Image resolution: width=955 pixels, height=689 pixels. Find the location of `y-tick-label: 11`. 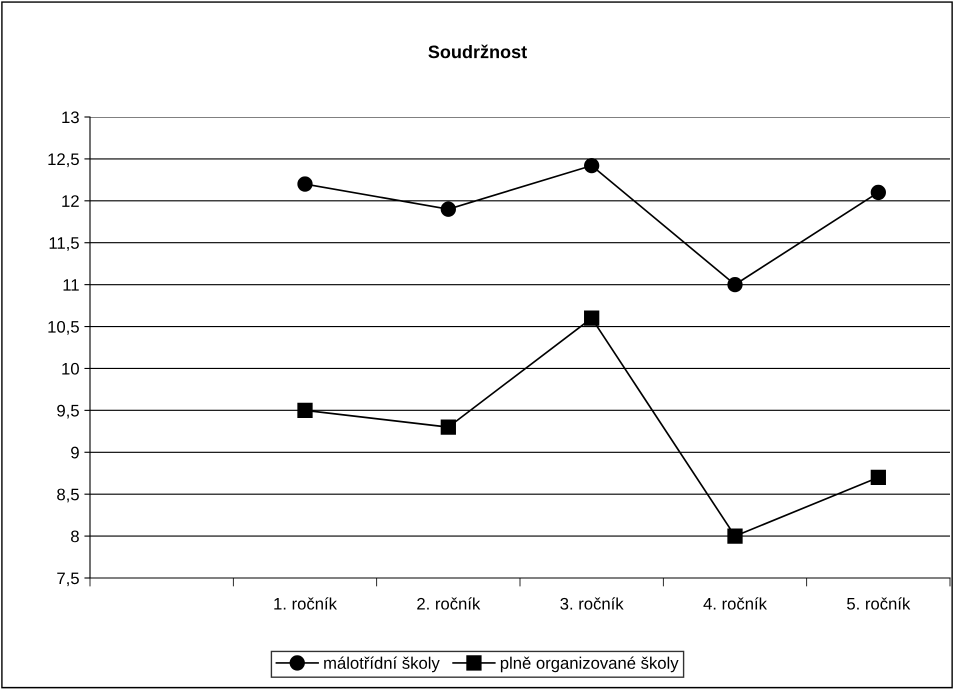

y-tick-label: 11 is located at coordinates (71, 285).